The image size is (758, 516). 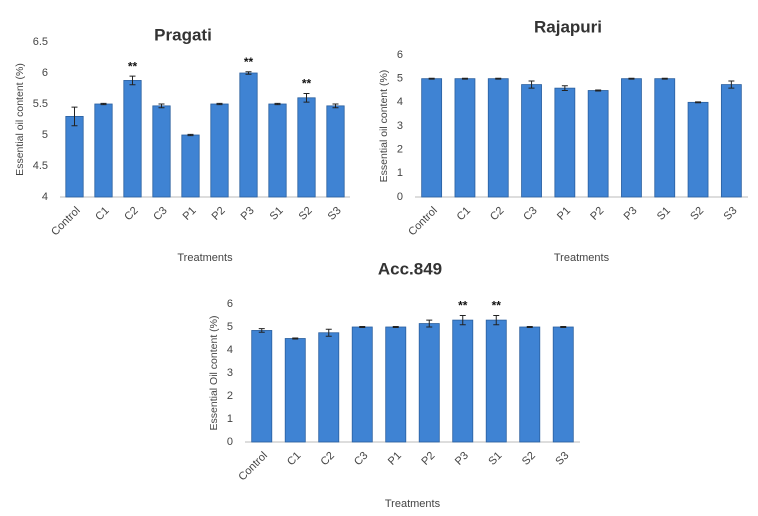 What do you see at coordinates (214, 373) in the screenshot?
I see `y-axis-label: Essential Oil content (%)` at bounding box center [214, 373].